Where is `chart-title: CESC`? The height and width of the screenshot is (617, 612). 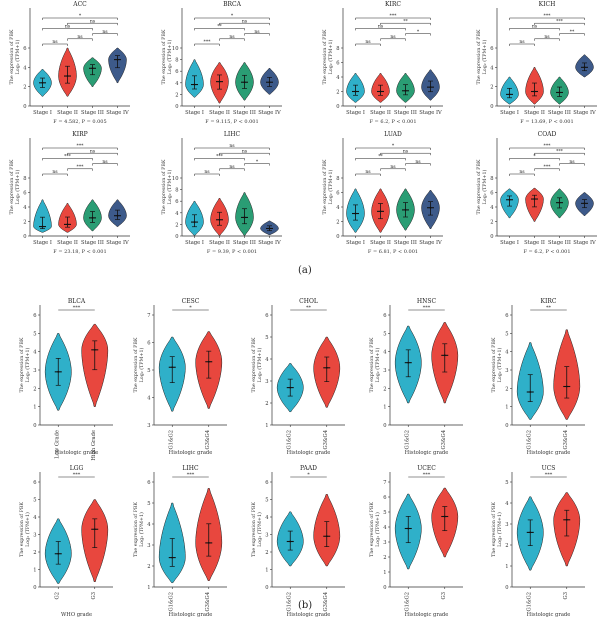 chart-title: CESC is located at coordinates (191, 301).